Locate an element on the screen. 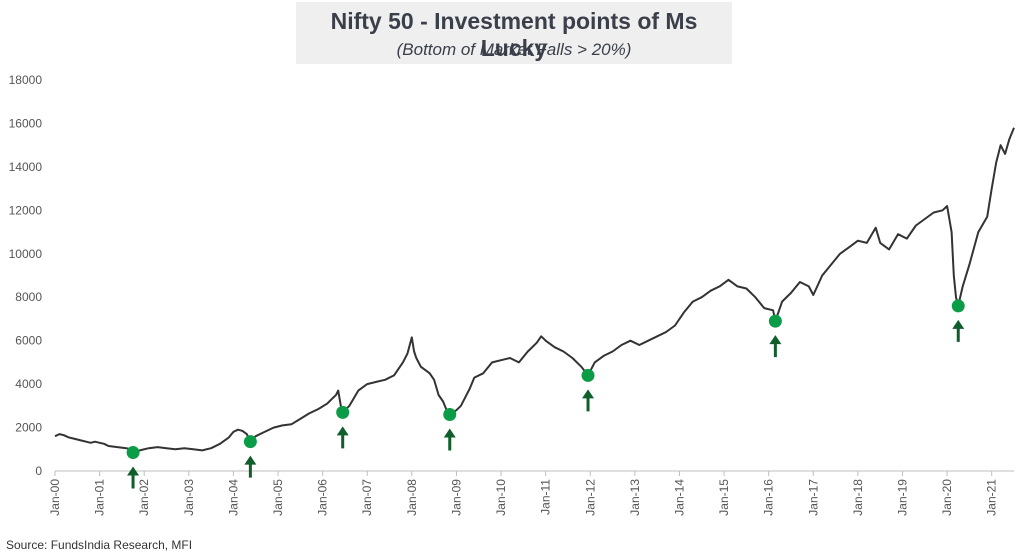  x-tick-label: Jan-11 is located at coordinates (546, 497).